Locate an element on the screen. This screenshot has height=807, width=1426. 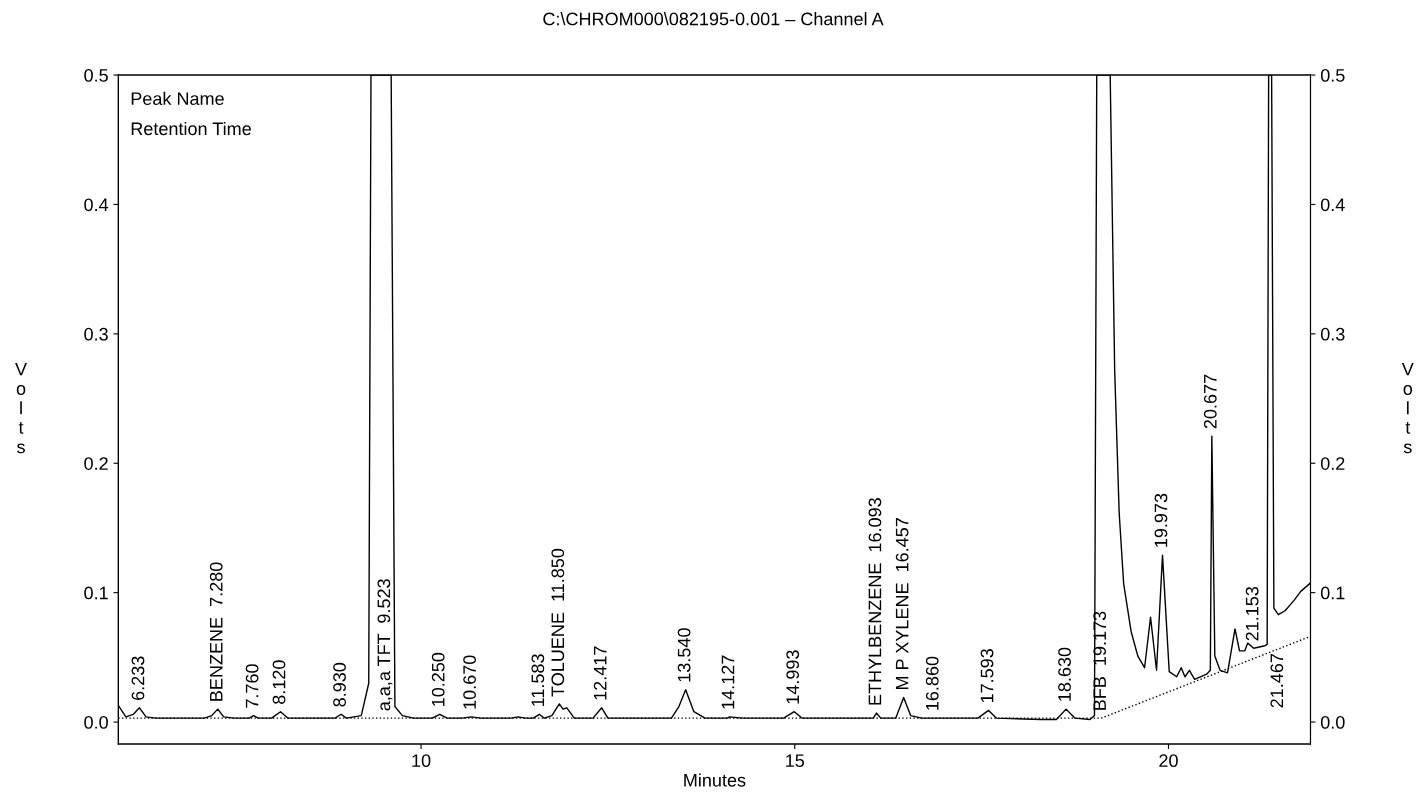
annotation: 12.417 is located at coordinates (600, 673).